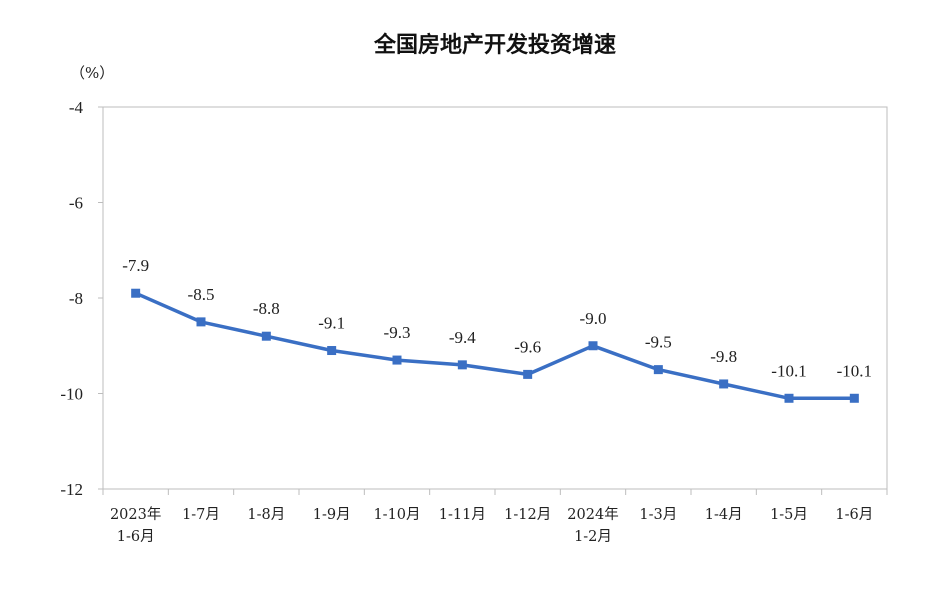 This screenshot has width=944, height=592. What do you see at coordinates (724, 515) in the screenshot?
I see `x-tick-label: 1-4月` at bounding box center [724, 515].